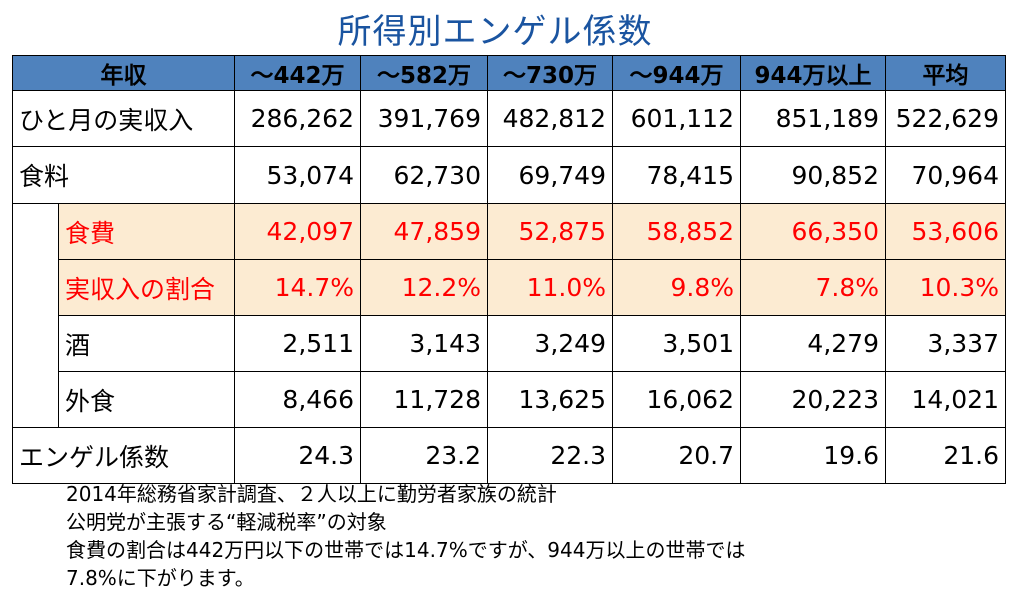 Image resolution: width=1032 pixels, height=607 pixels. I want to click on table-cell: 3,143, so click(424, 343).